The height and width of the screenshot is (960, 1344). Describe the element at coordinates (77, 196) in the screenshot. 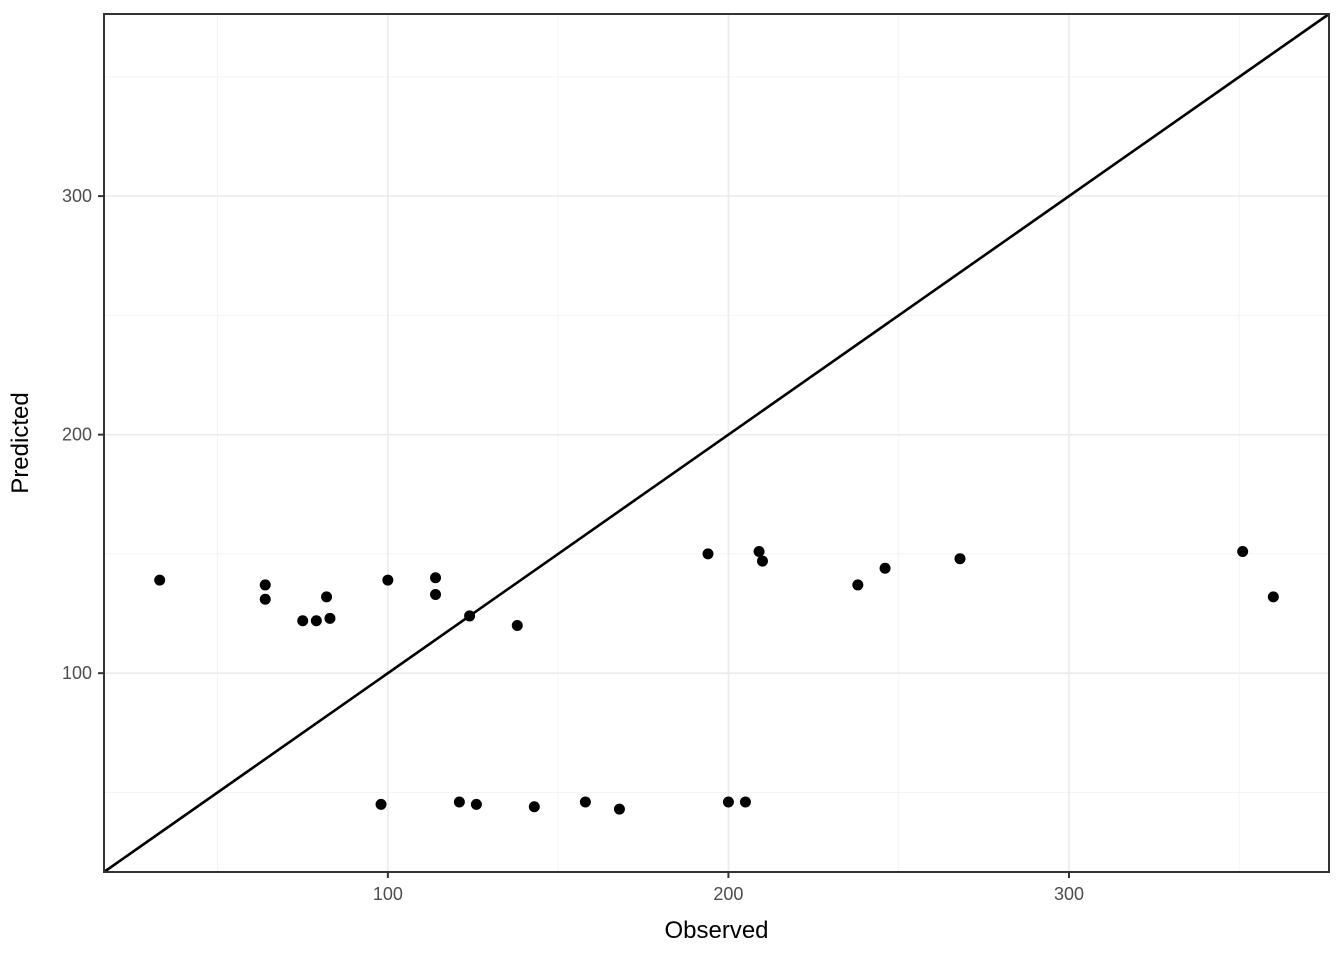

I see `y-axis-tick-label: 300` at that location.